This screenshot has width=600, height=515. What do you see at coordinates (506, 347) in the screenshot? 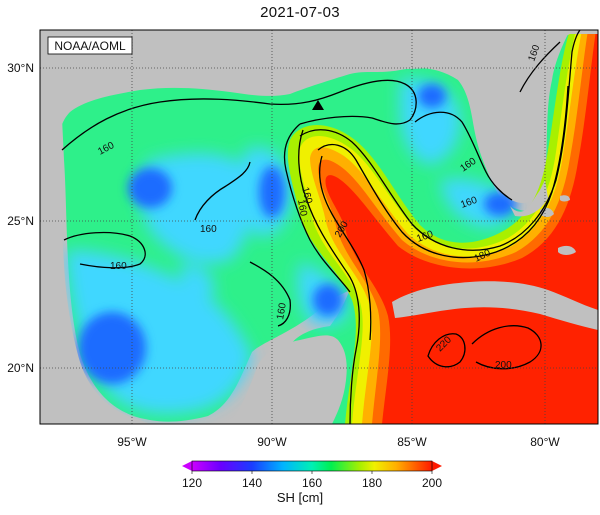
I see `contour-200-south` at bounding box center [506, 347].